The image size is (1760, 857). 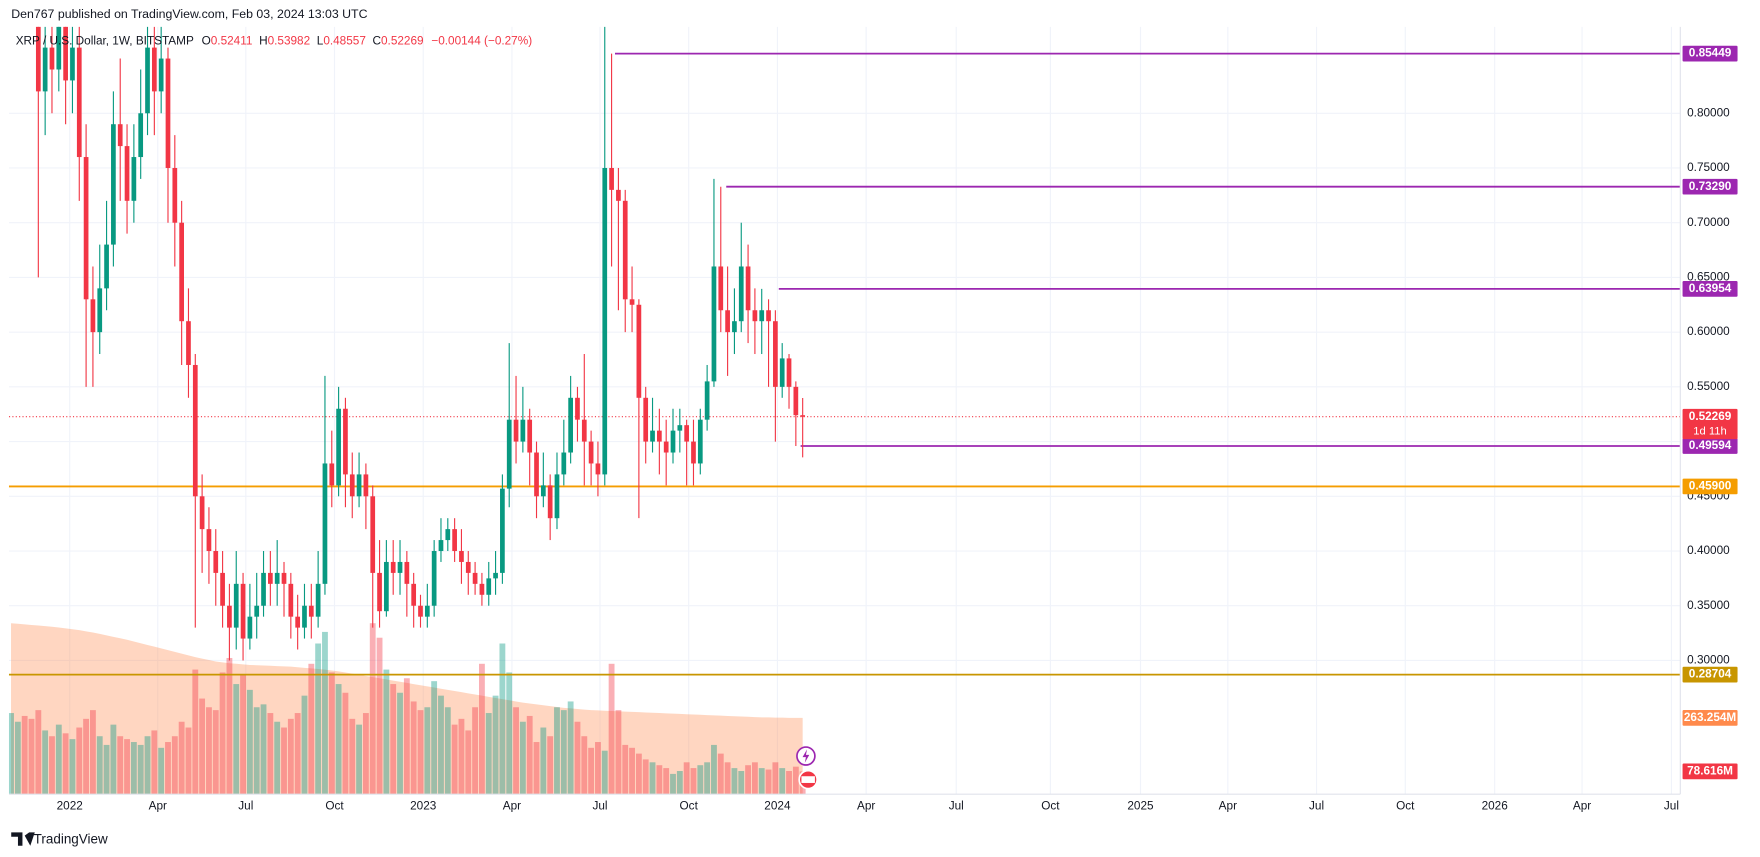 I want to click on level-label: 0.49594, so click(x=1710, y=445).